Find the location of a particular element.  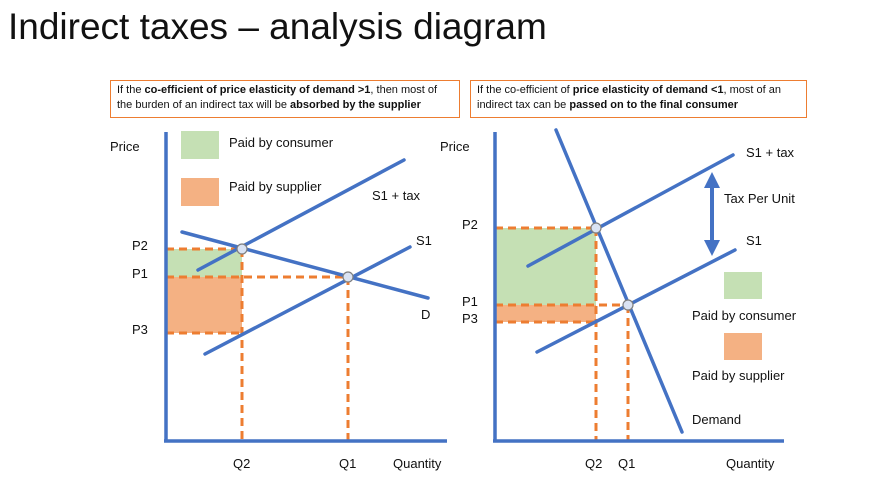

right-legend-supplier-label: Paid by supplier is located at coordinates (738, 375).